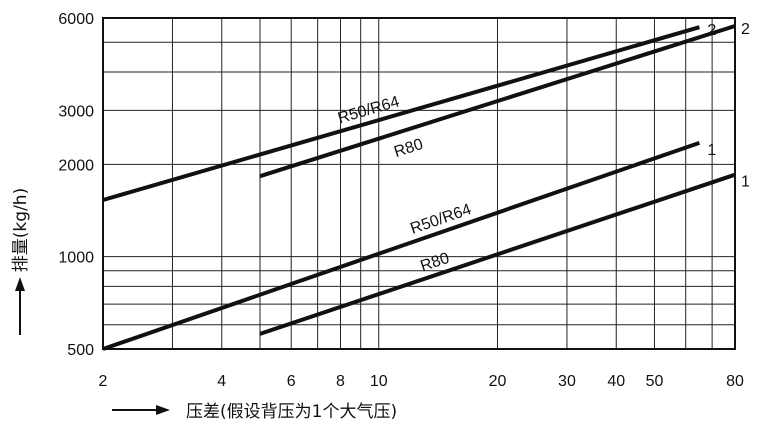 The height and width of the screenshot is (427, 761). Describe the element at coordinates (76, 111) in the screenshot. I see `y-tick-label: 3000` at that location.